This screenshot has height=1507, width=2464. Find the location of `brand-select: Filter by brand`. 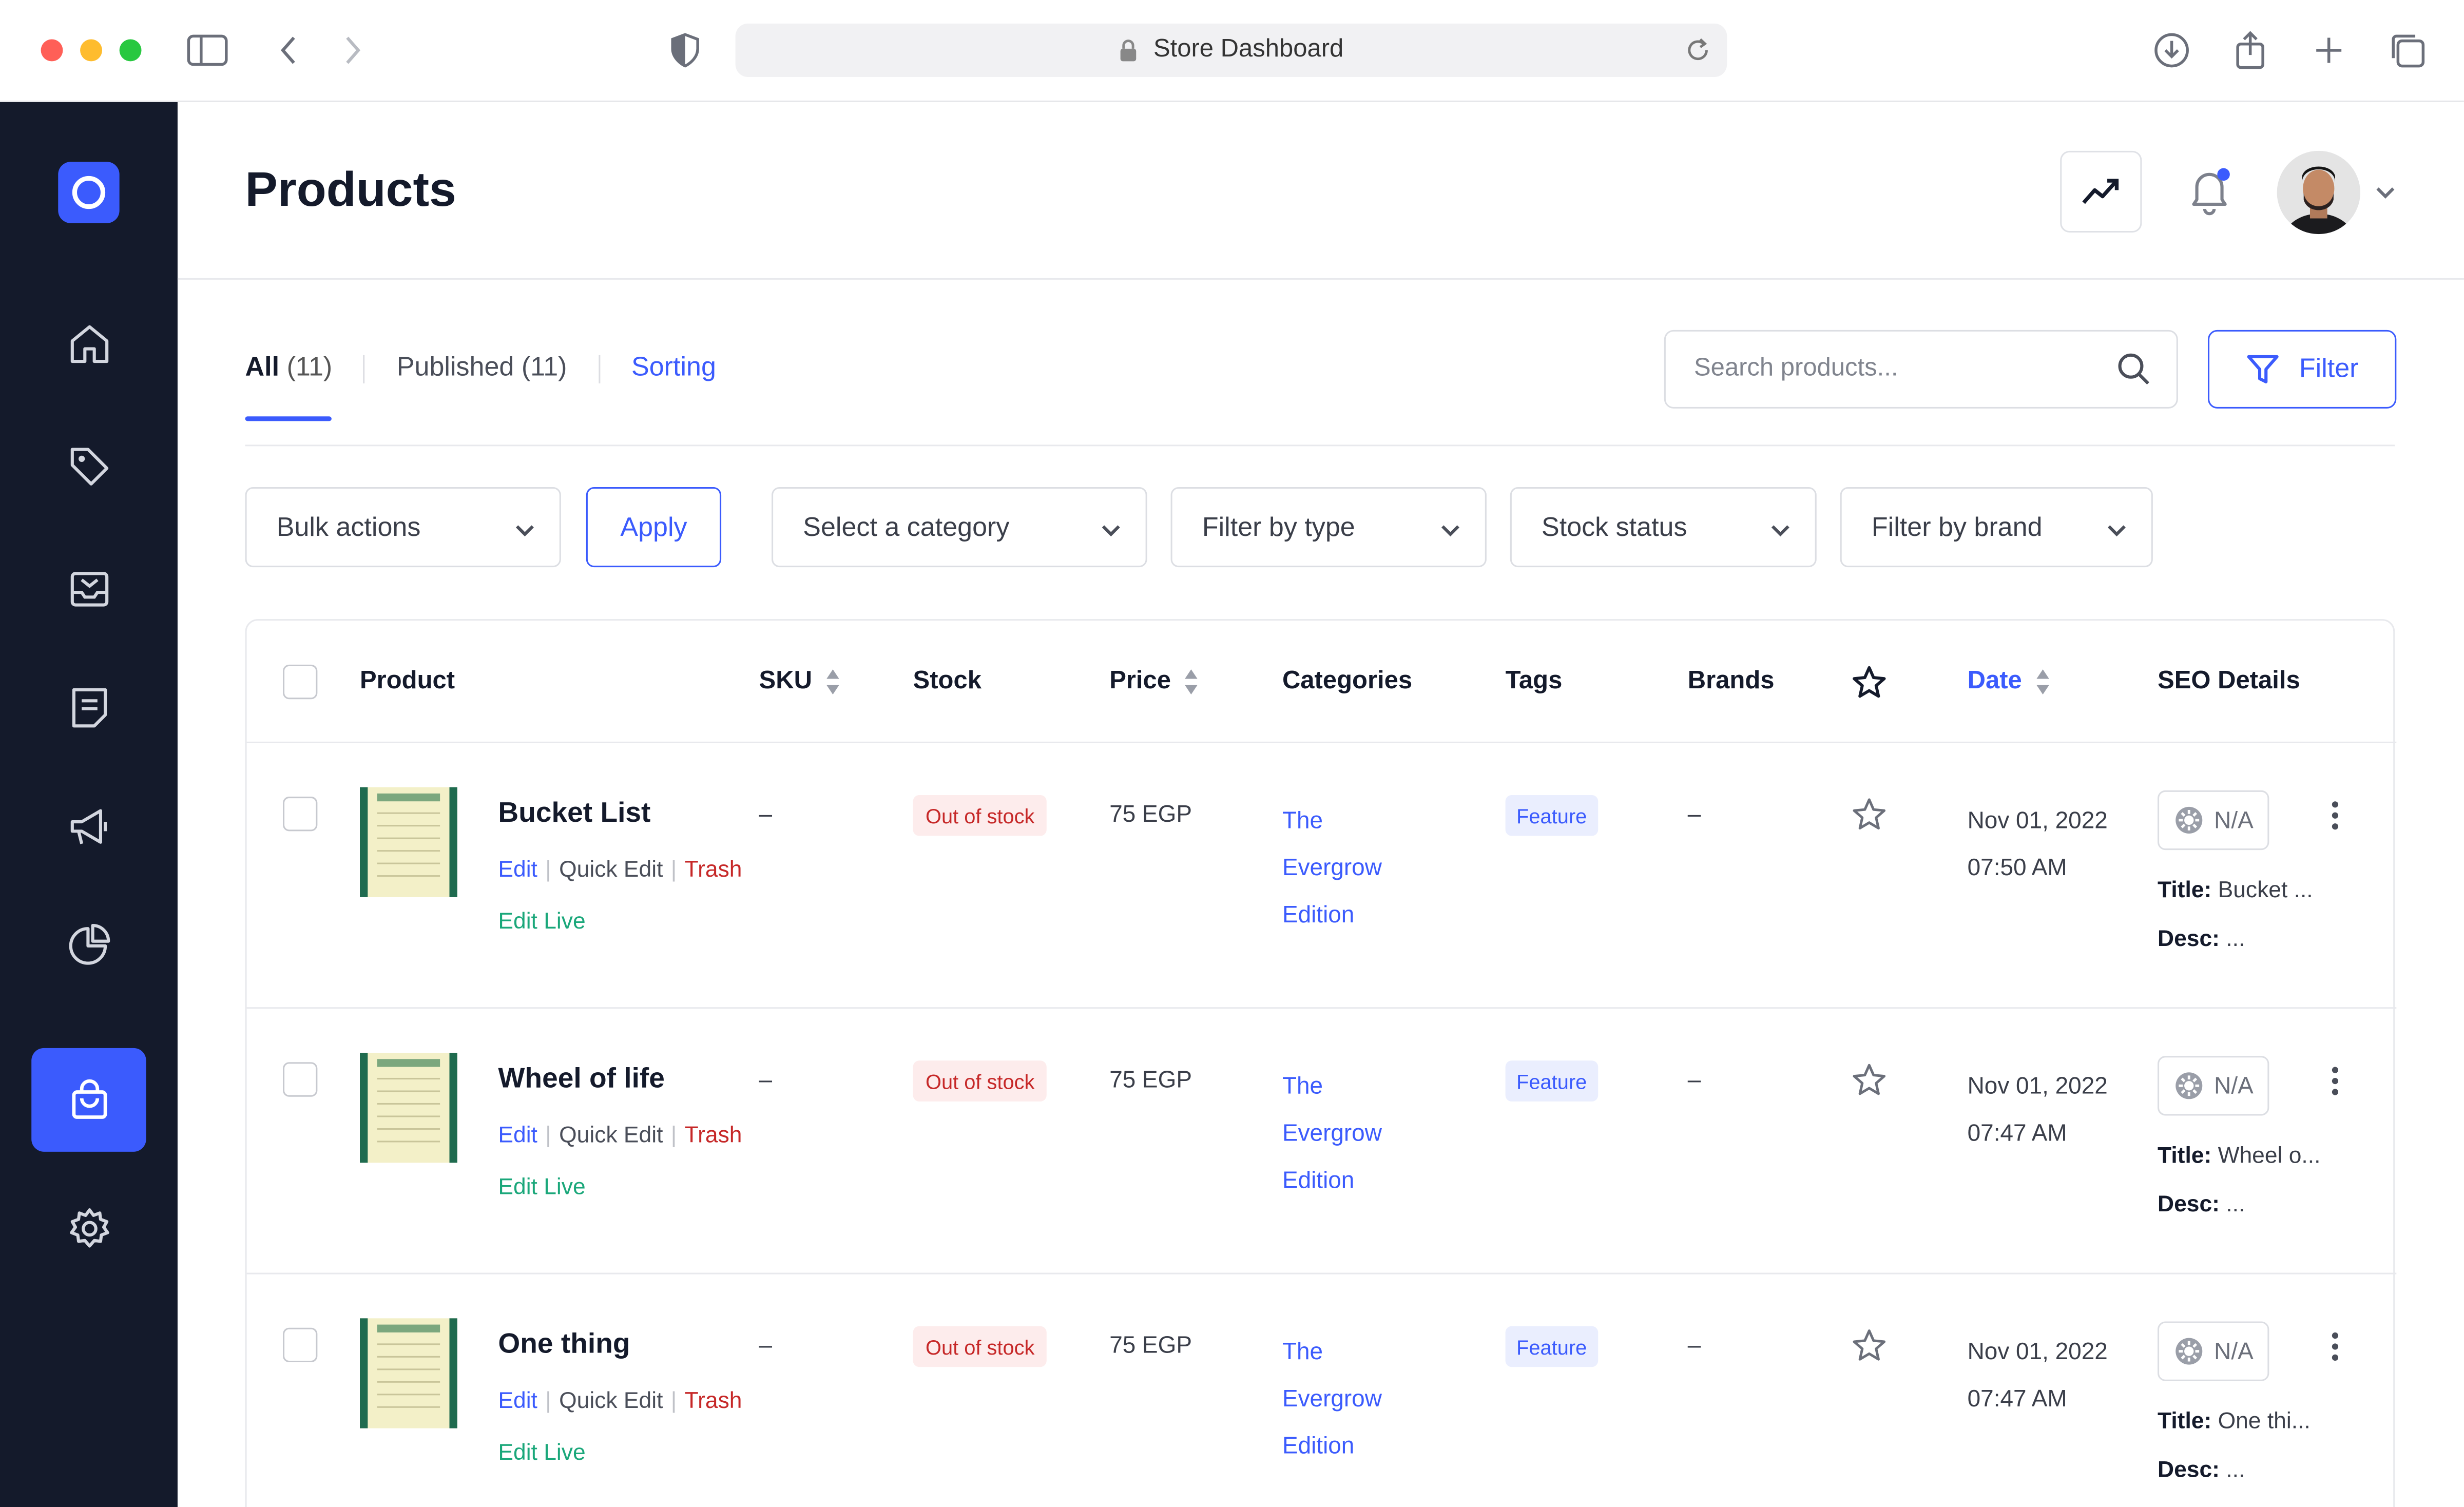

brand-select: Filter by brand is located at coordinates (1996, 527).